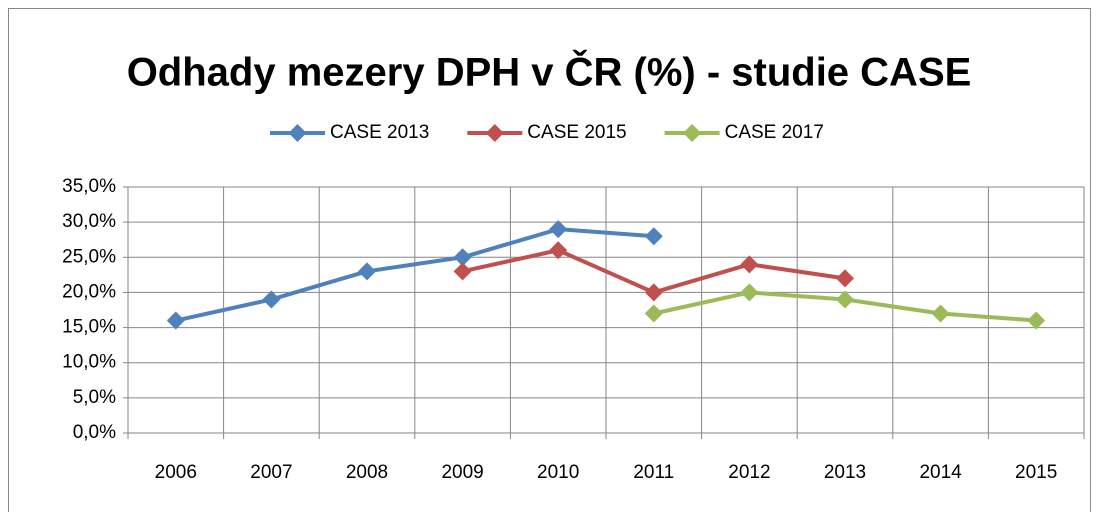 This screenshot has width=1099, height=512. Describe the element at coordinates (89, 291) in the screenshot. I see `y-tick-label: 20,0%` at that location.